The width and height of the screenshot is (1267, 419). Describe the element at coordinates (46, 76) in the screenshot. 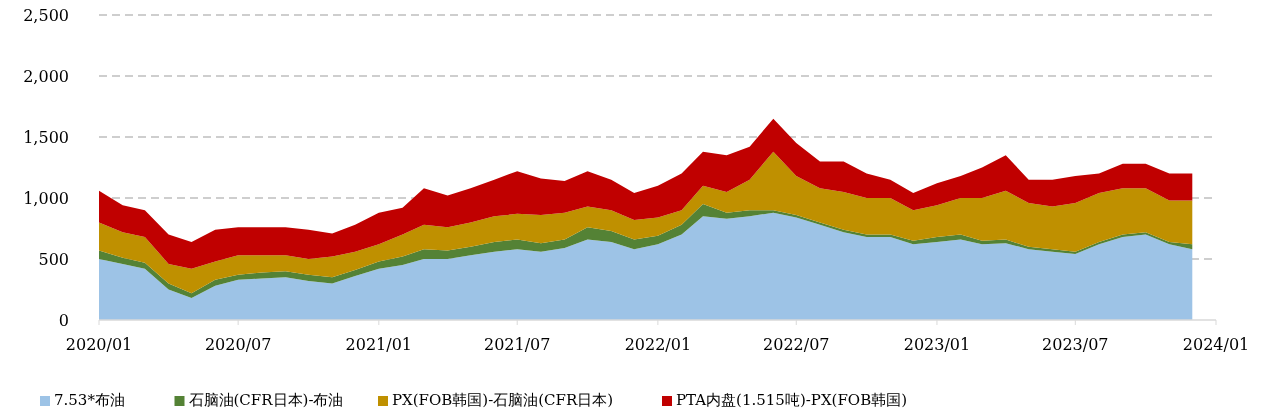

I see `y-tick-label: 2,000` at that location.